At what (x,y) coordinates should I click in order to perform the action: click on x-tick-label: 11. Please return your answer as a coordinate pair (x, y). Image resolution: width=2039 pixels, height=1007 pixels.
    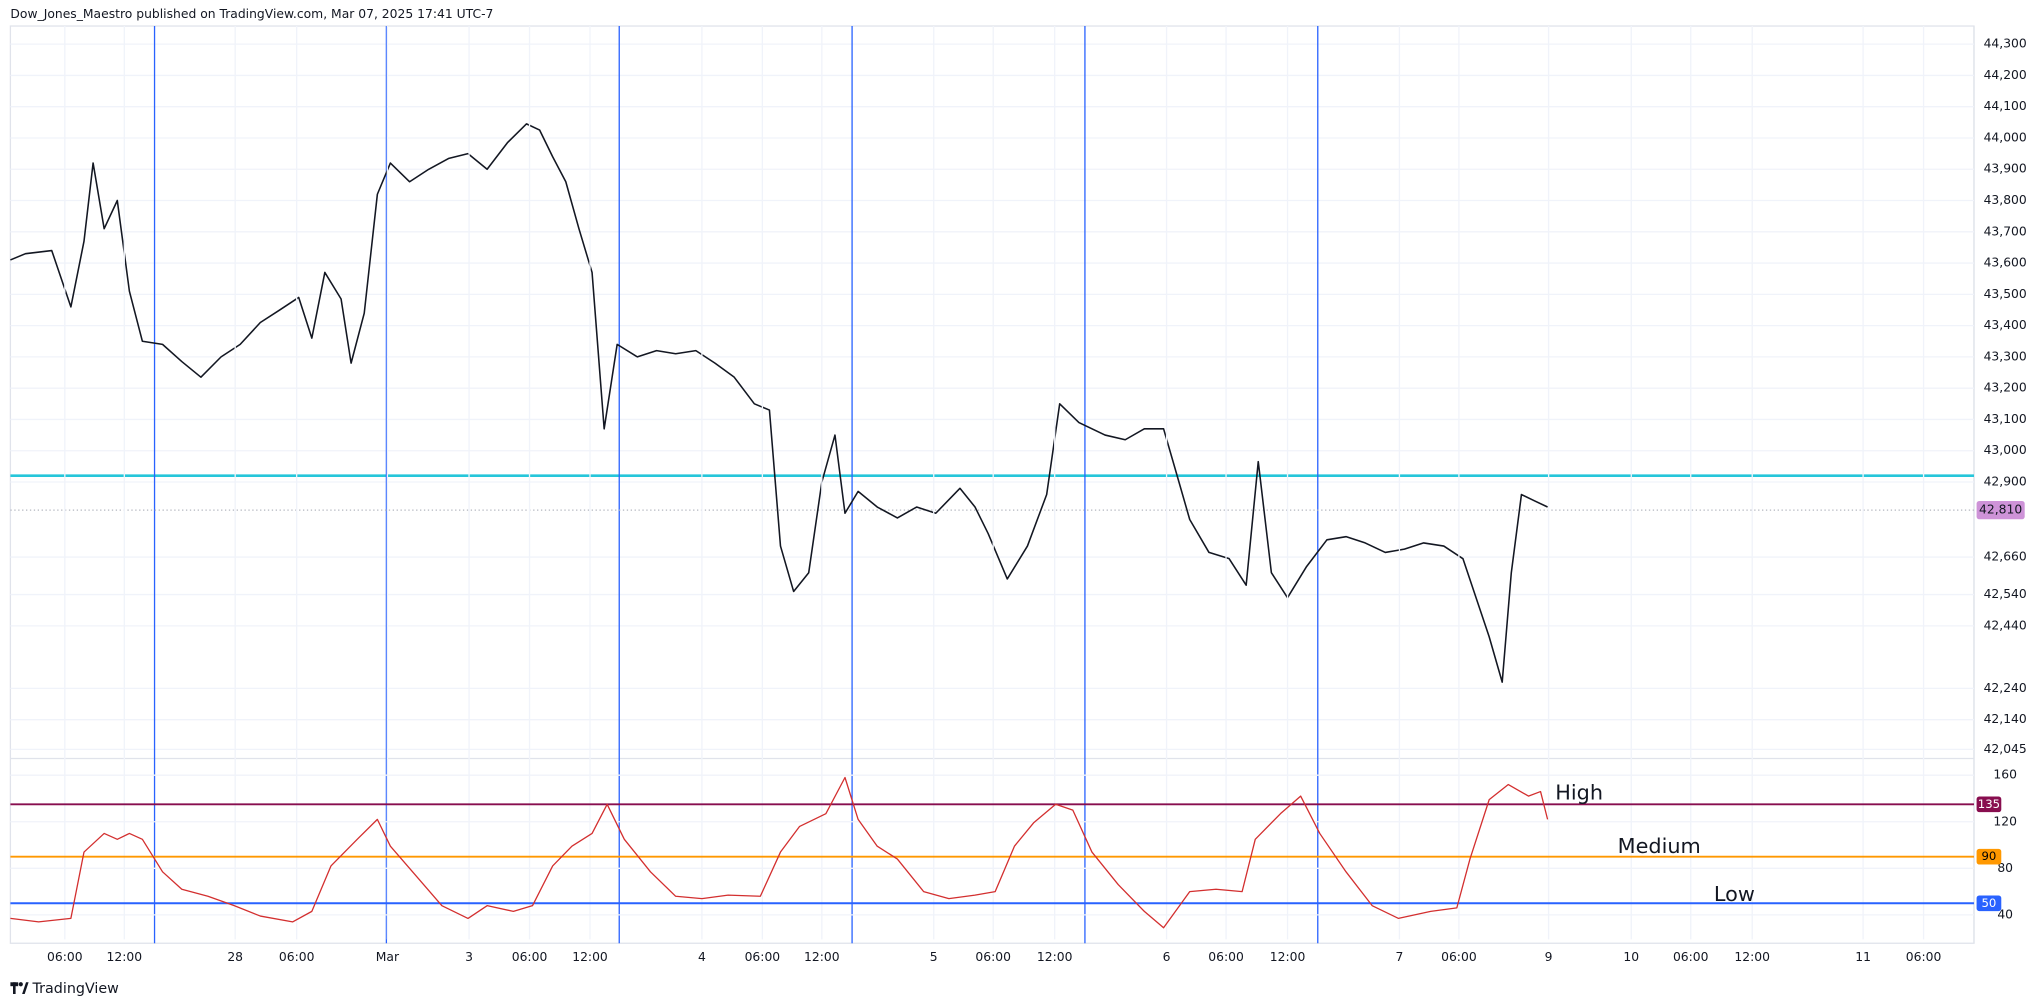
    Looking at the image, I should click on (1863, 957).